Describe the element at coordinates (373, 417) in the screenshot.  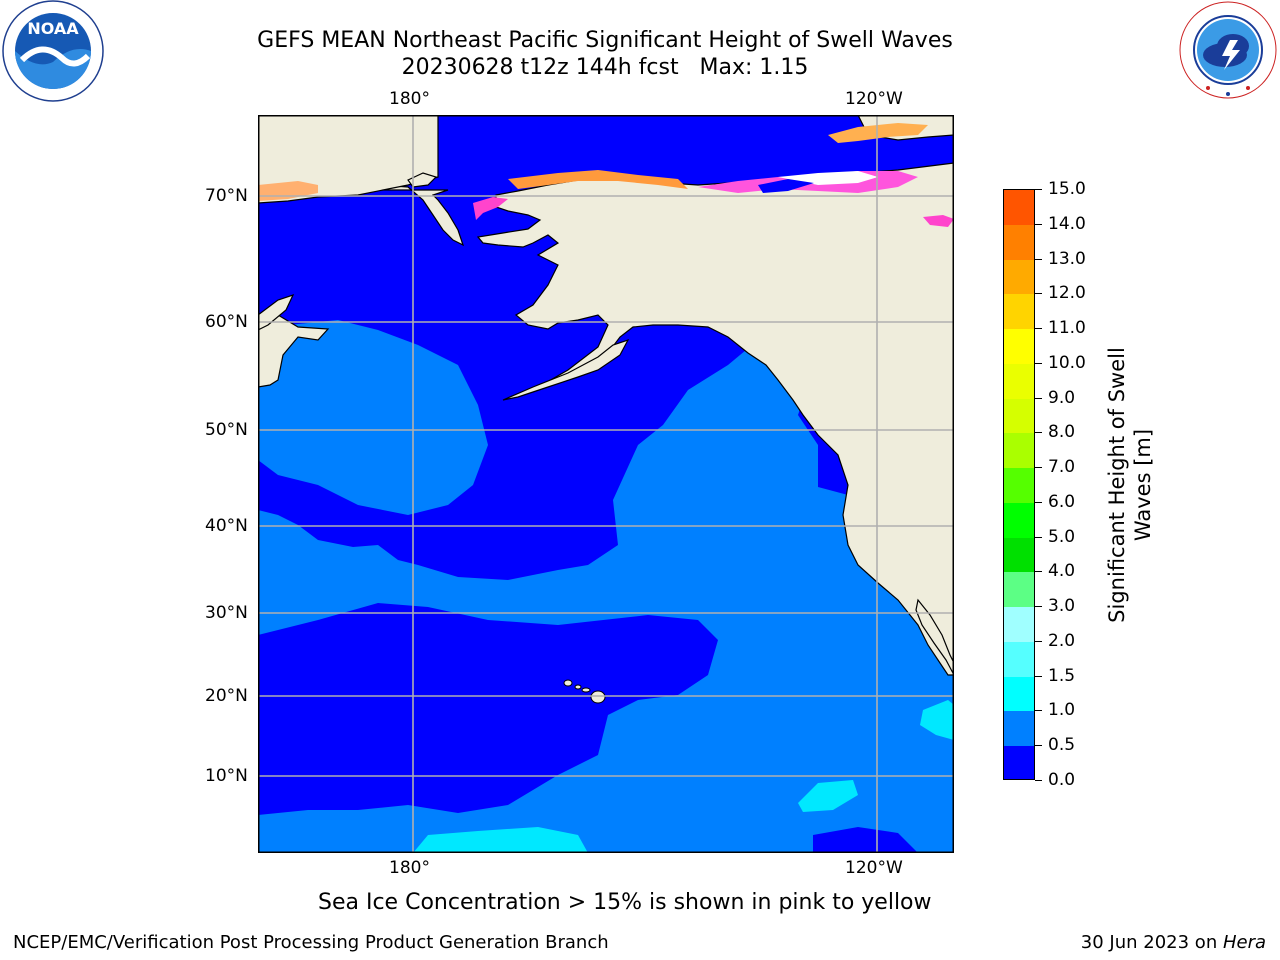
I see `swell-region-light-patch` at that location.